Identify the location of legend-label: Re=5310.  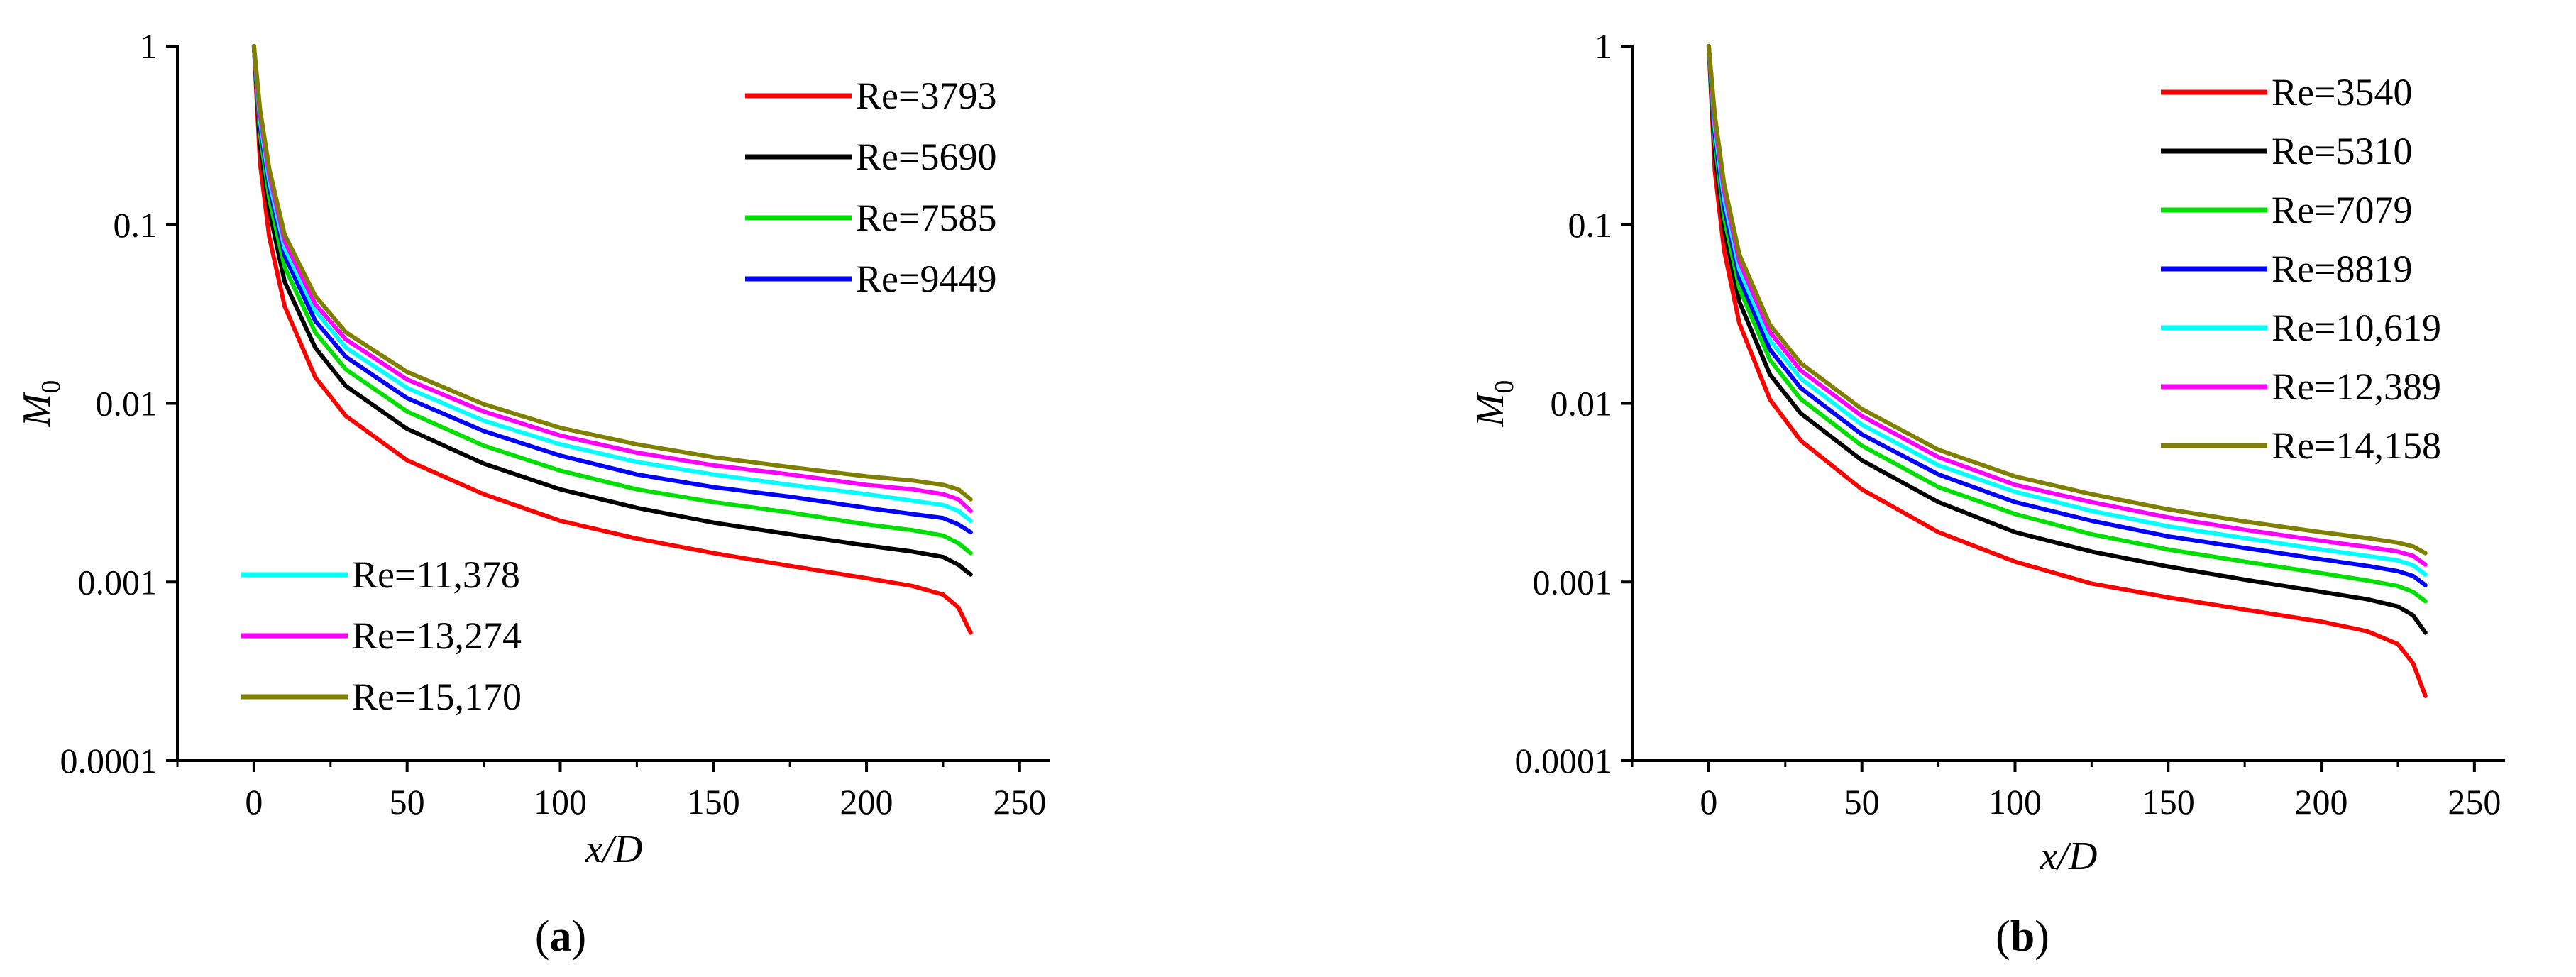
(2342, 151).